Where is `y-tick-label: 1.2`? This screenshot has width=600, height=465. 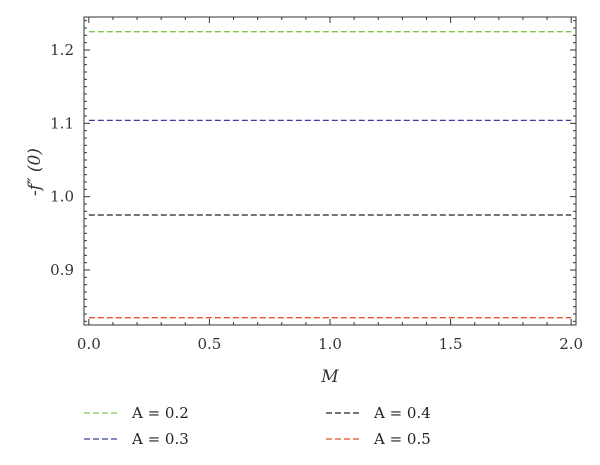 y-tick-label: 1.2 is located at coordinates (62, 50).